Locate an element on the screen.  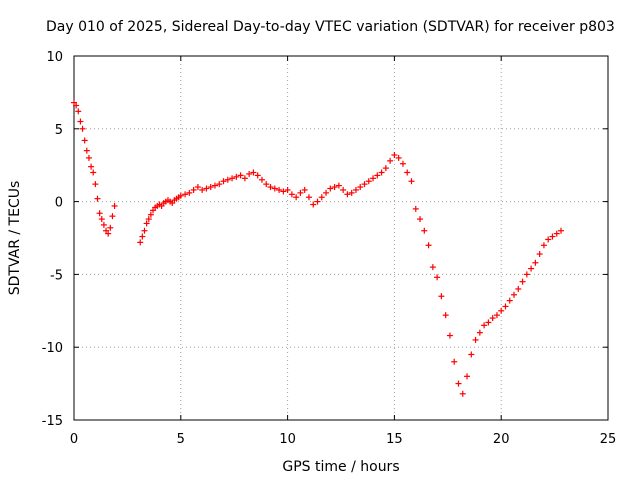
x-tick-label: 25 is located at coordinates (608, 439).